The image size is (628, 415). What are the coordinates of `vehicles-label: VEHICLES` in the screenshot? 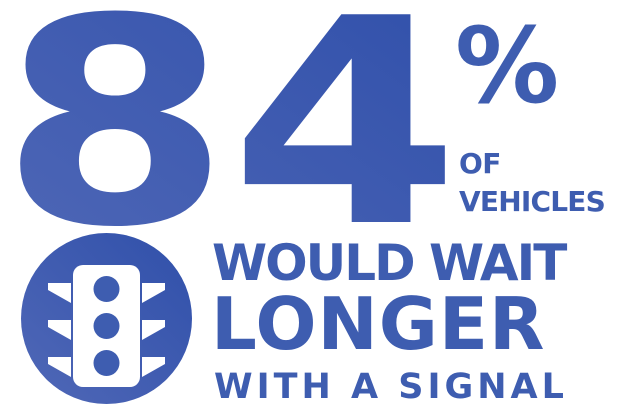 It's located at (532, 201).